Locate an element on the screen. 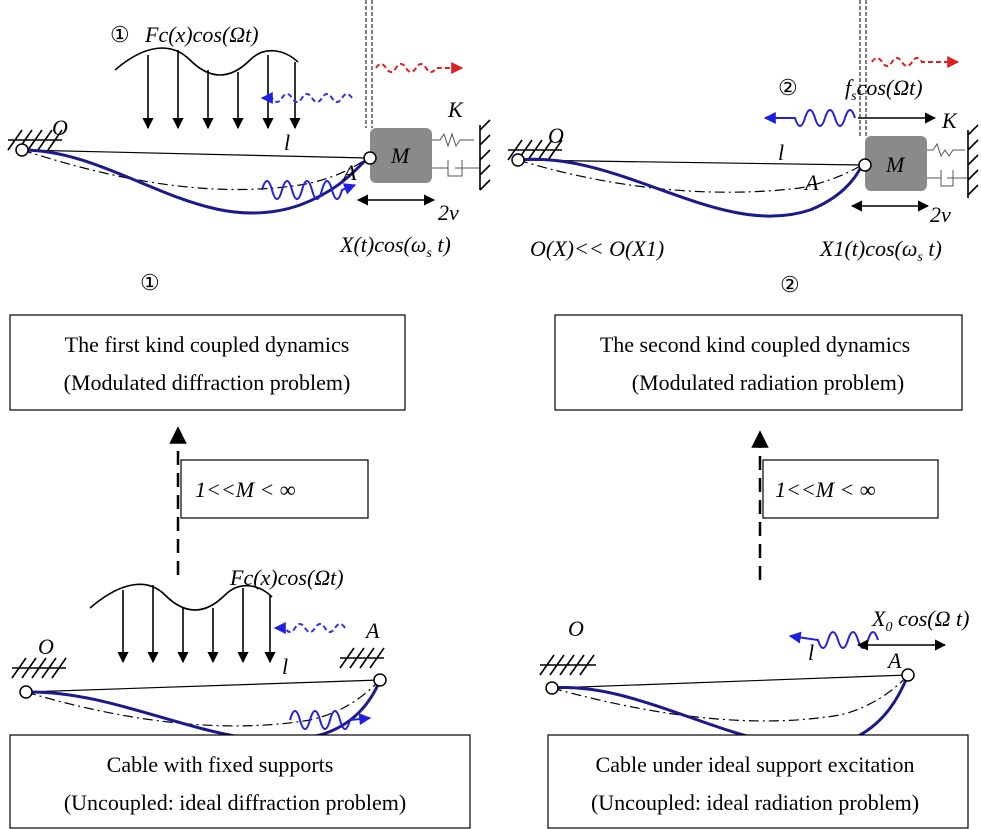 This screenshot has width=981, height=829. response-label: X1(t)cos(ωs t) is located at coordinates (880, 250).